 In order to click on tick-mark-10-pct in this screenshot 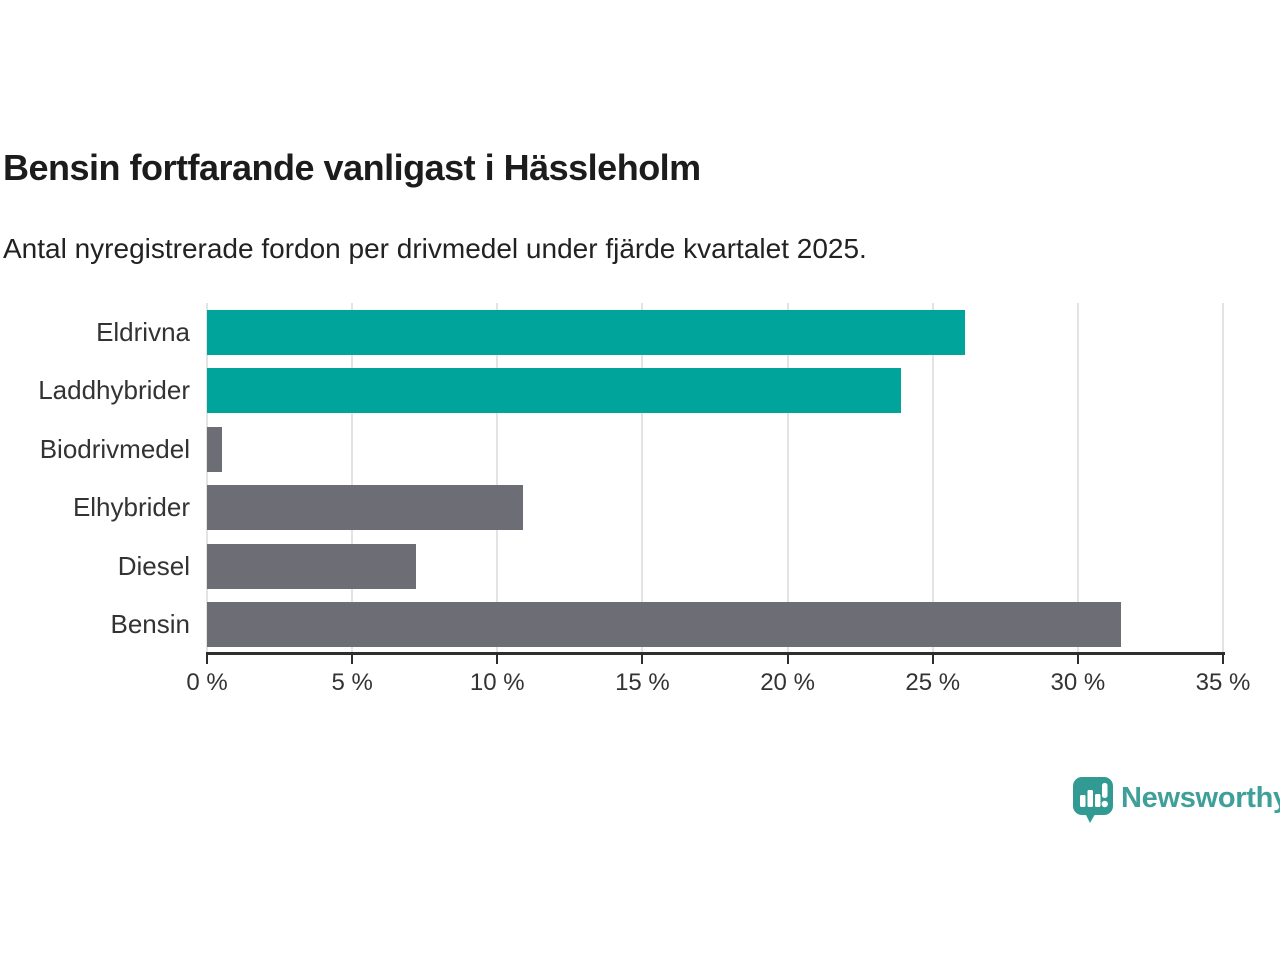, I will do `click(497, 659)`.